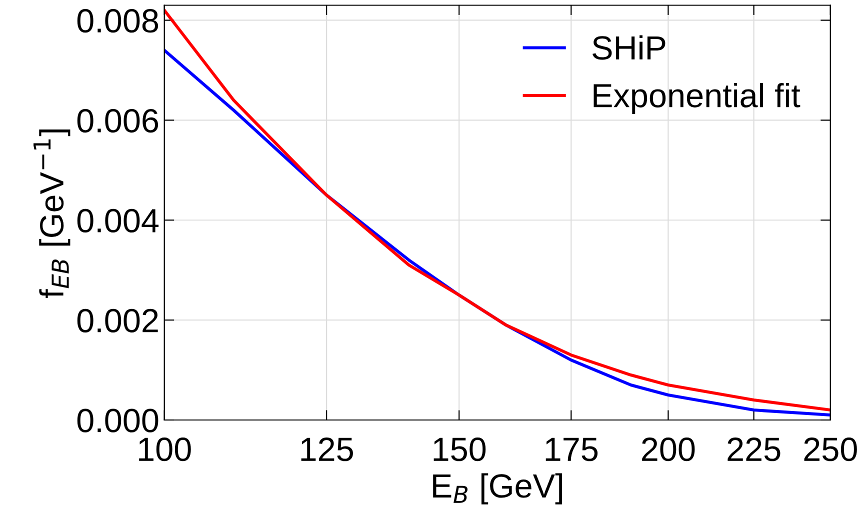  What do you see at coordinates (117, 320) in the screenshot?
I see `y-tick-label: 0.002` at bounding box center [117, 320].